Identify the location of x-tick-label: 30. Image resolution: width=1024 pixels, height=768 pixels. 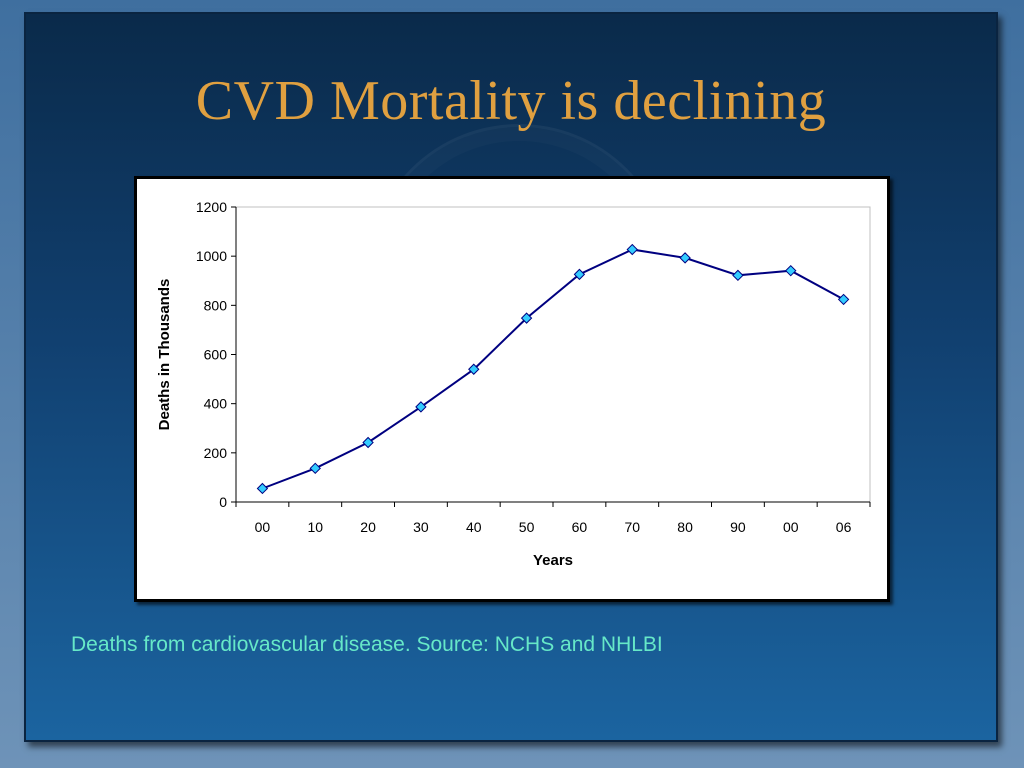
(421, 527).